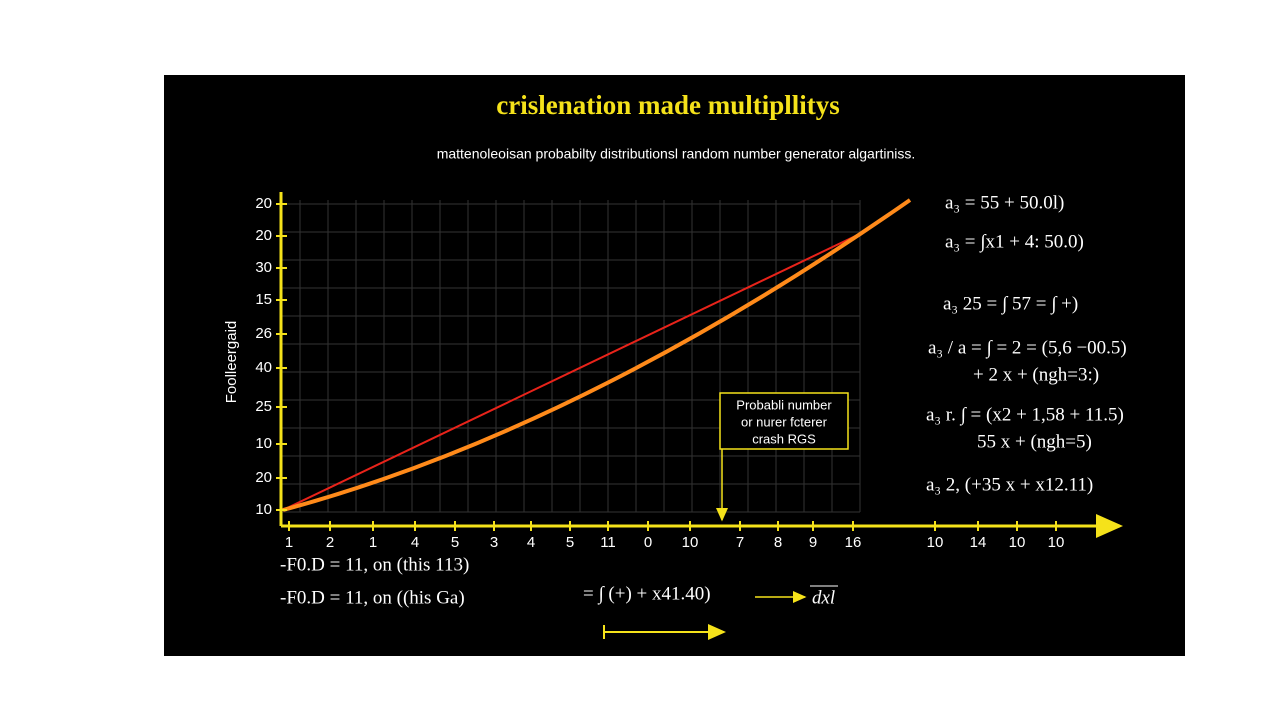  Describe the element at coordinates (784, 404) in the screenshot. I see `annotation-text: Probabli number` at that location.